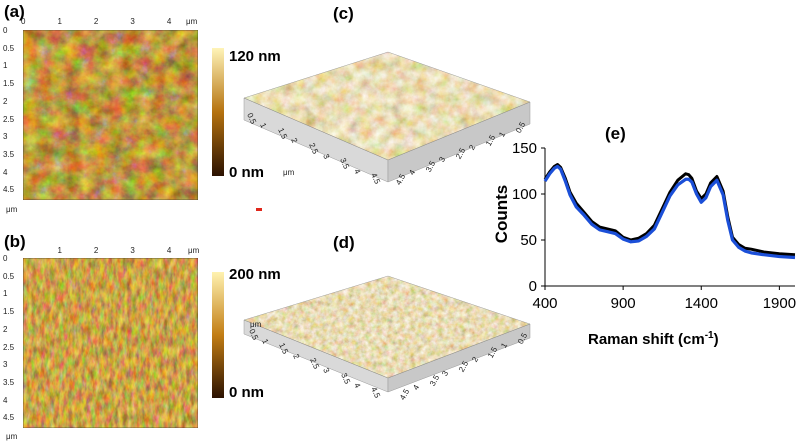  What do you see at coordinates (96, 250) in the screenshot?
I see `panel-b-x-tick: 2` at bounding box center [96, 250].